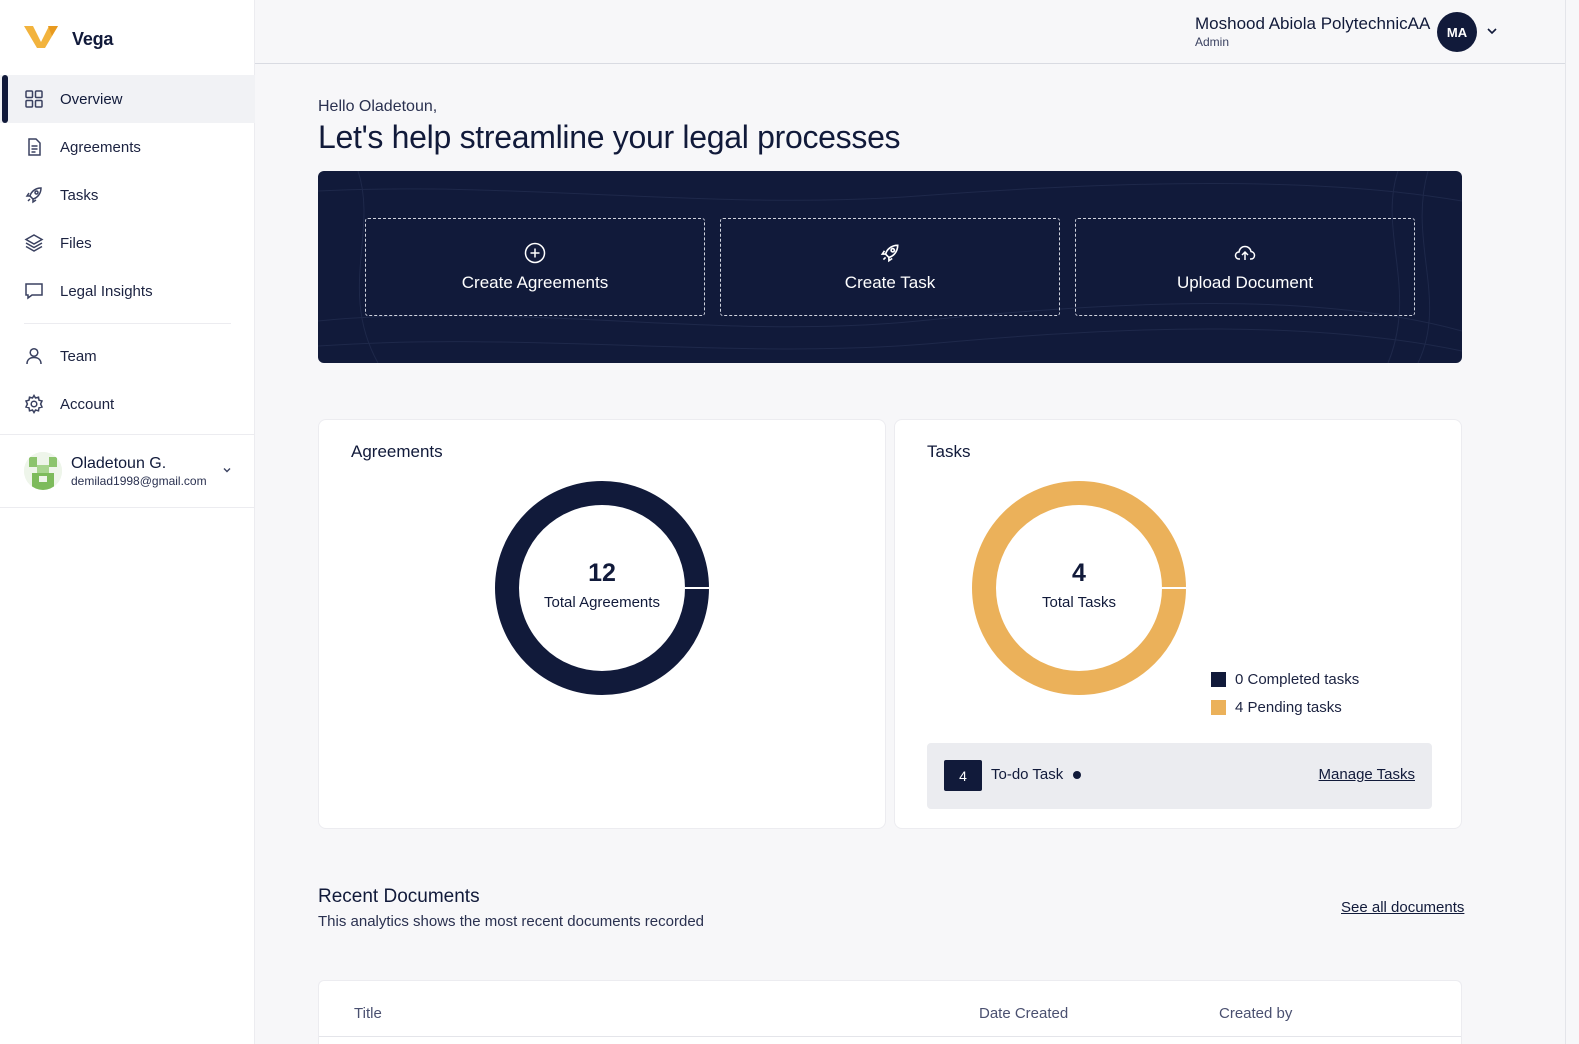 Image resolution: width=1579 pixels, height=1044 pixels. Describe the element at coordinates (127, 243) in the screenshot. I see `sidebar-item-files: Files` at that location.